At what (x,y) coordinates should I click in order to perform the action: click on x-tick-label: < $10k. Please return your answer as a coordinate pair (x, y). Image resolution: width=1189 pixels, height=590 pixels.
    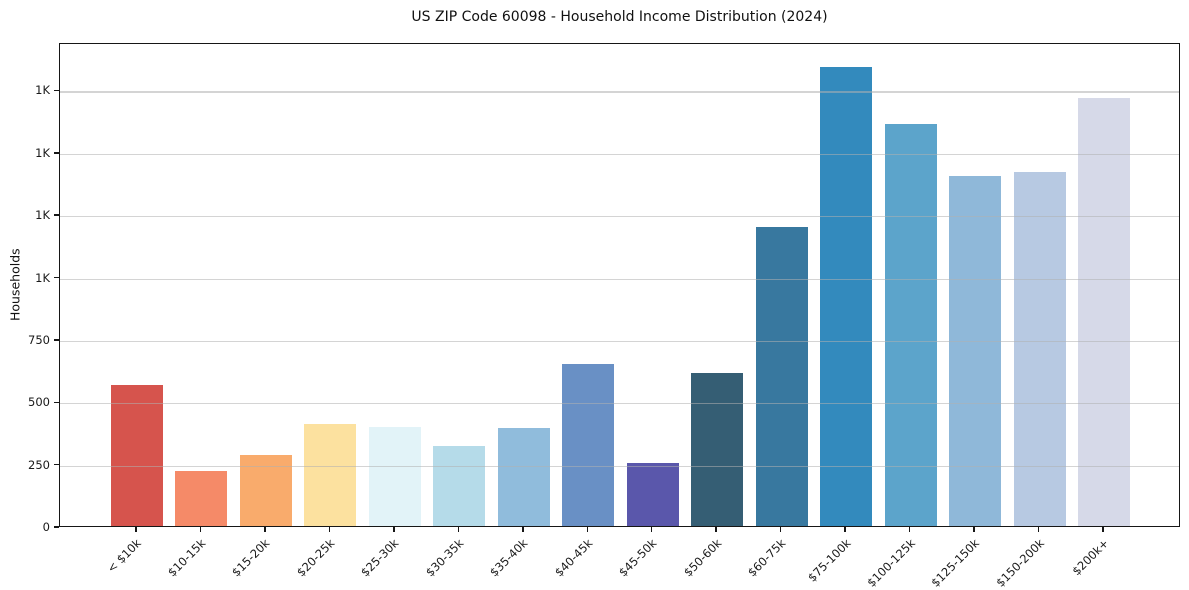
    Looking at the image, I should click on (124, 556).